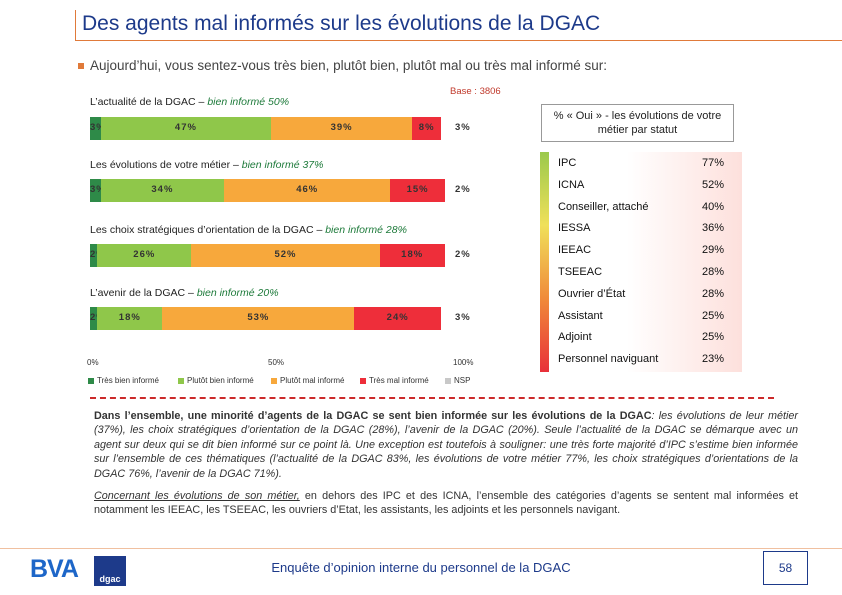 This screenshot has width=842, height=595. I want to click on status-value: 25%, so click(713, 315).